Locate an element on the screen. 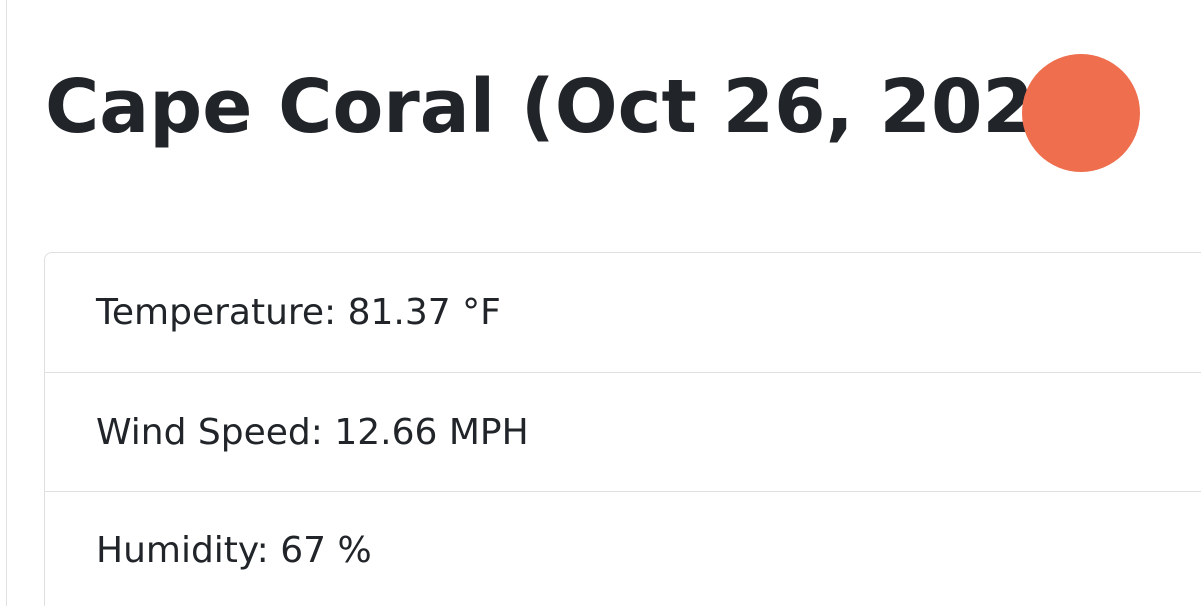 This screenshot has width=1201, height=606. wind-speed-value: 12.66 MPH is located at coordinates (431, 432).